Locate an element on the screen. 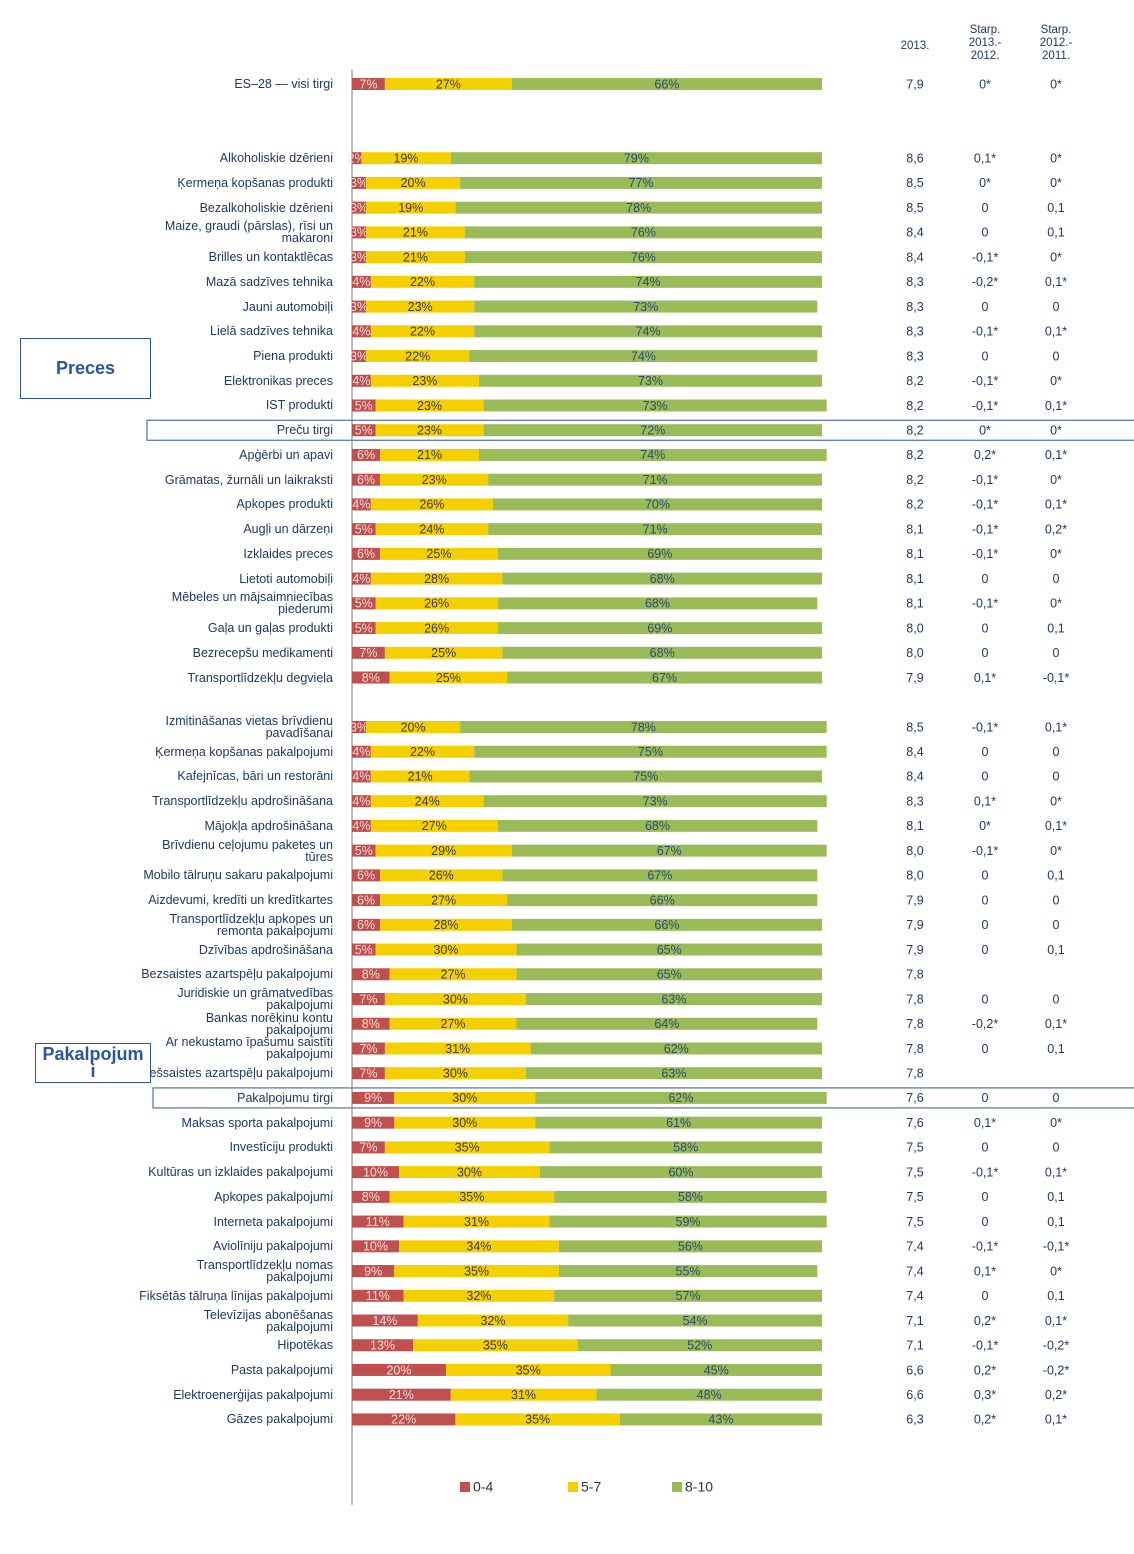 The width and height of the screenshot is (1134, 1554). row-label: Transportlīdzekļu apdrošināšana is located at coordinates (242, 801).